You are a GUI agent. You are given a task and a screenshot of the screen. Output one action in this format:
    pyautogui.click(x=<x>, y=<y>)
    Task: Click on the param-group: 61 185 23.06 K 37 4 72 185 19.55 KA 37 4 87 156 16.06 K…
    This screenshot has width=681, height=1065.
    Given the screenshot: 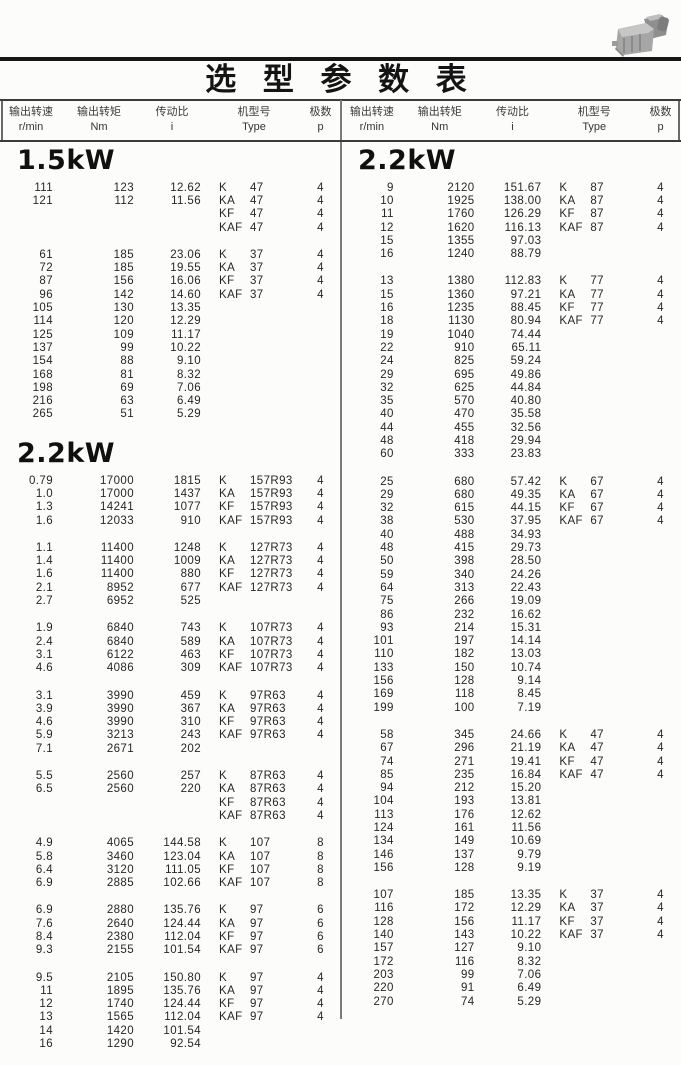 What is the action you would take?
    pyautogui.click(x=170, y=334)
    